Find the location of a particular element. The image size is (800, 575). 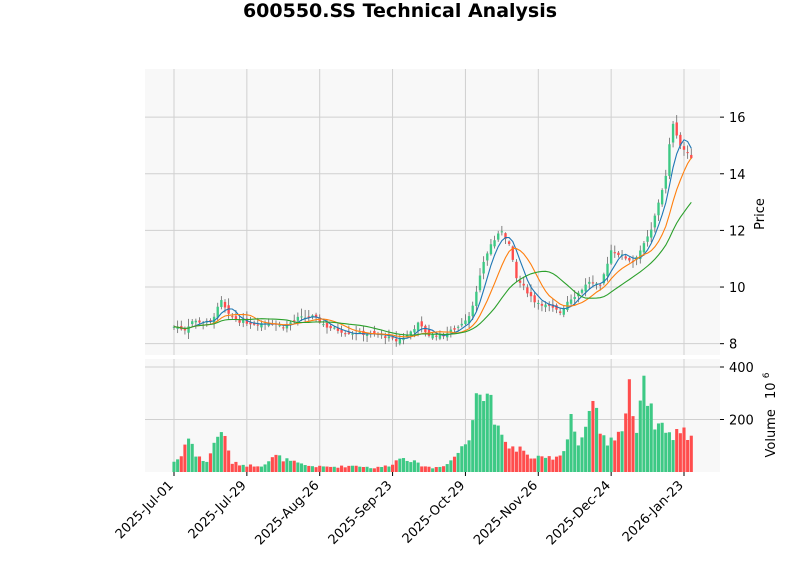

x-tick-label: 2025-Aug-26 is located at coordinates (287, 513).